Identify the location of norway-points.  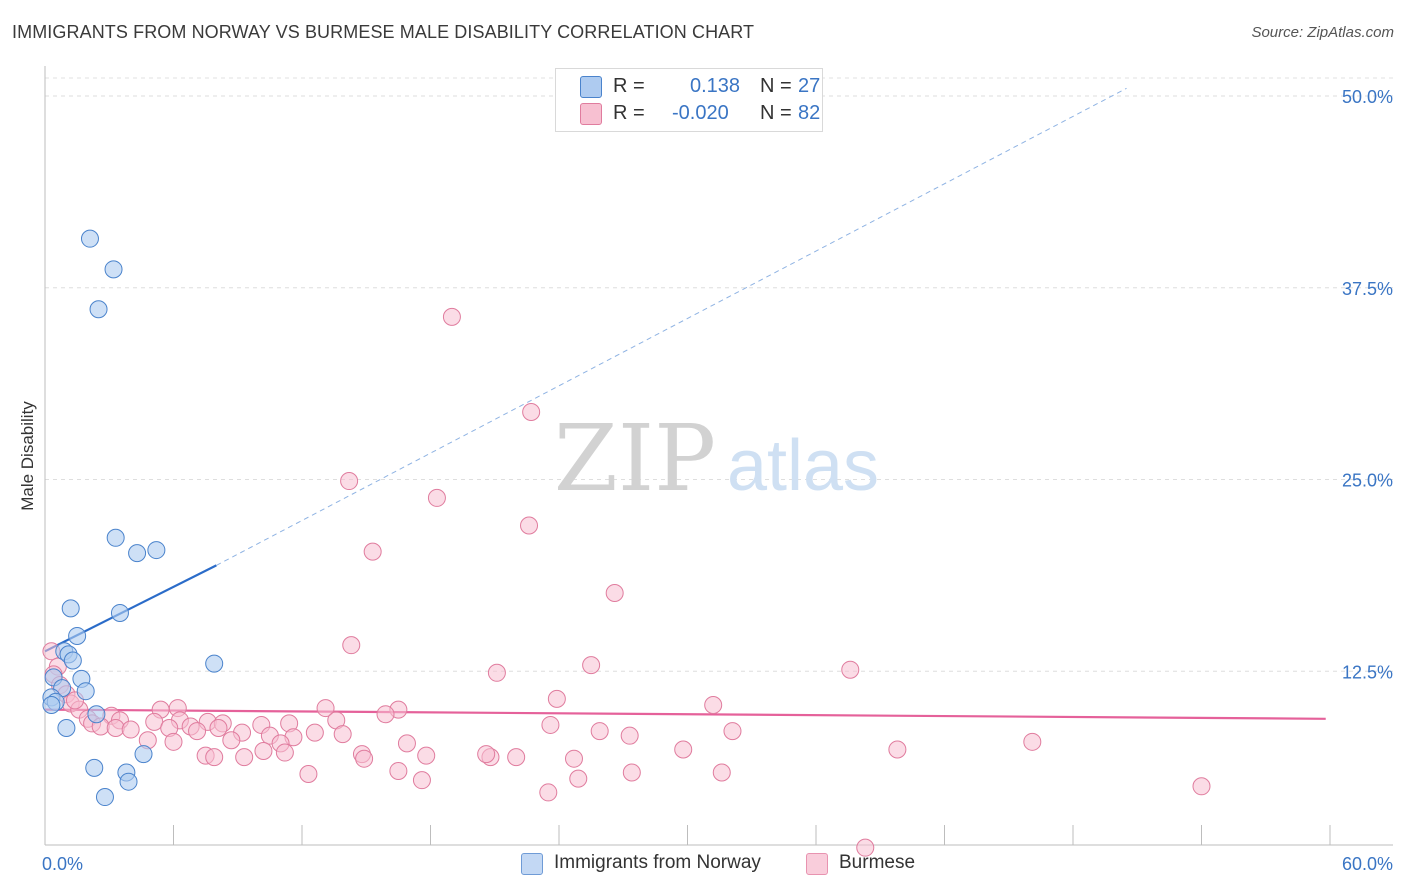
(133, 518).